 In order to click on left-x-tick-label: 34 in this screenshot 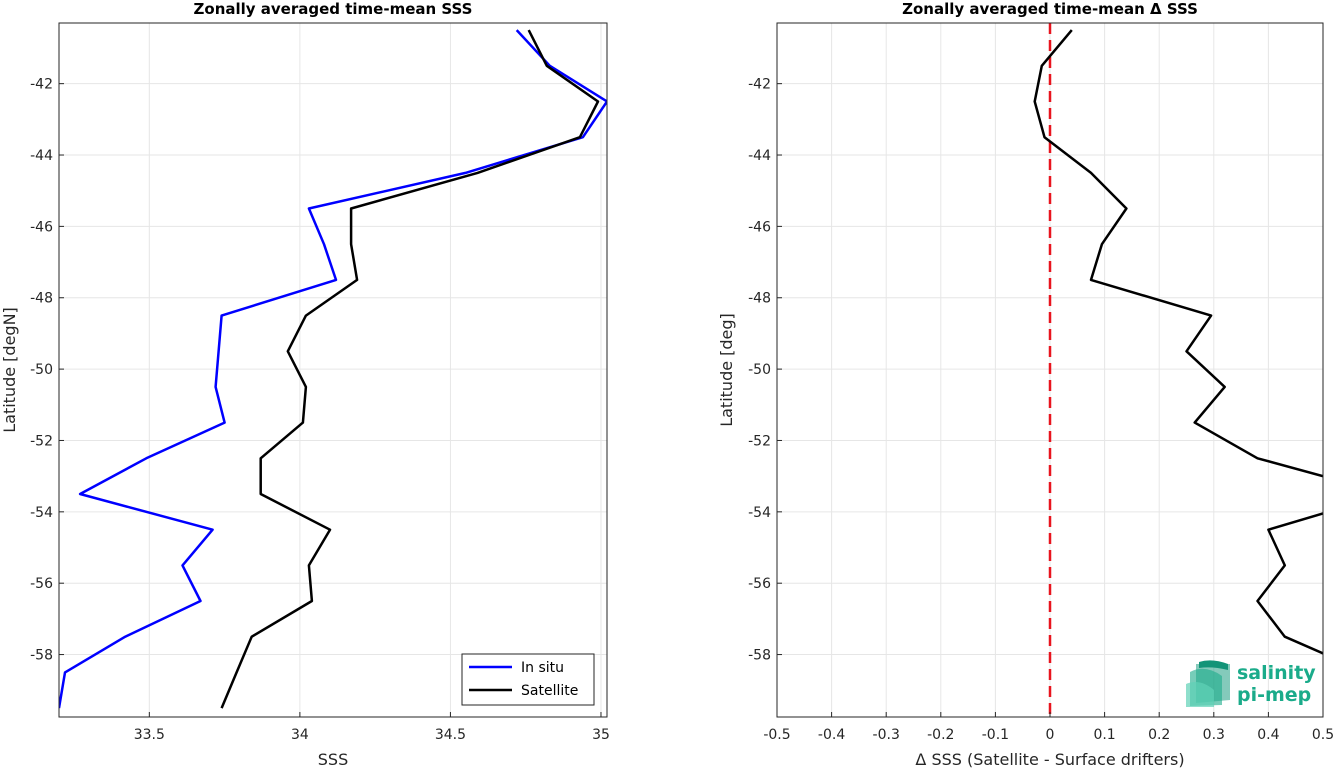, I will do `click(300, 735)`.